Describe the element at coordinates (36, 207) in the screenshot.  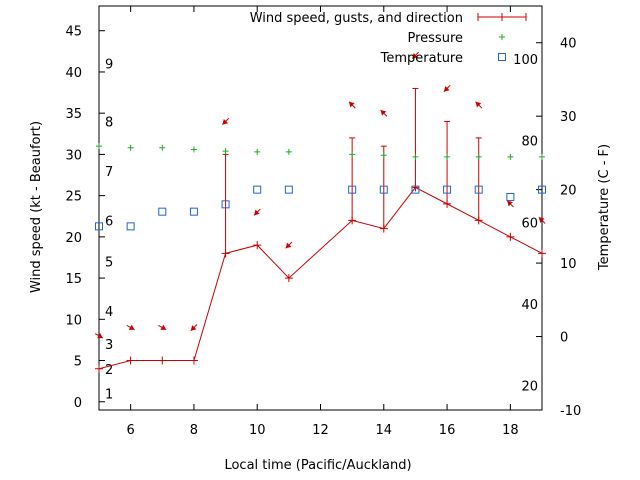
I see `y-axis-left-label: Wind speed (kt - Beaufort)` at that location.